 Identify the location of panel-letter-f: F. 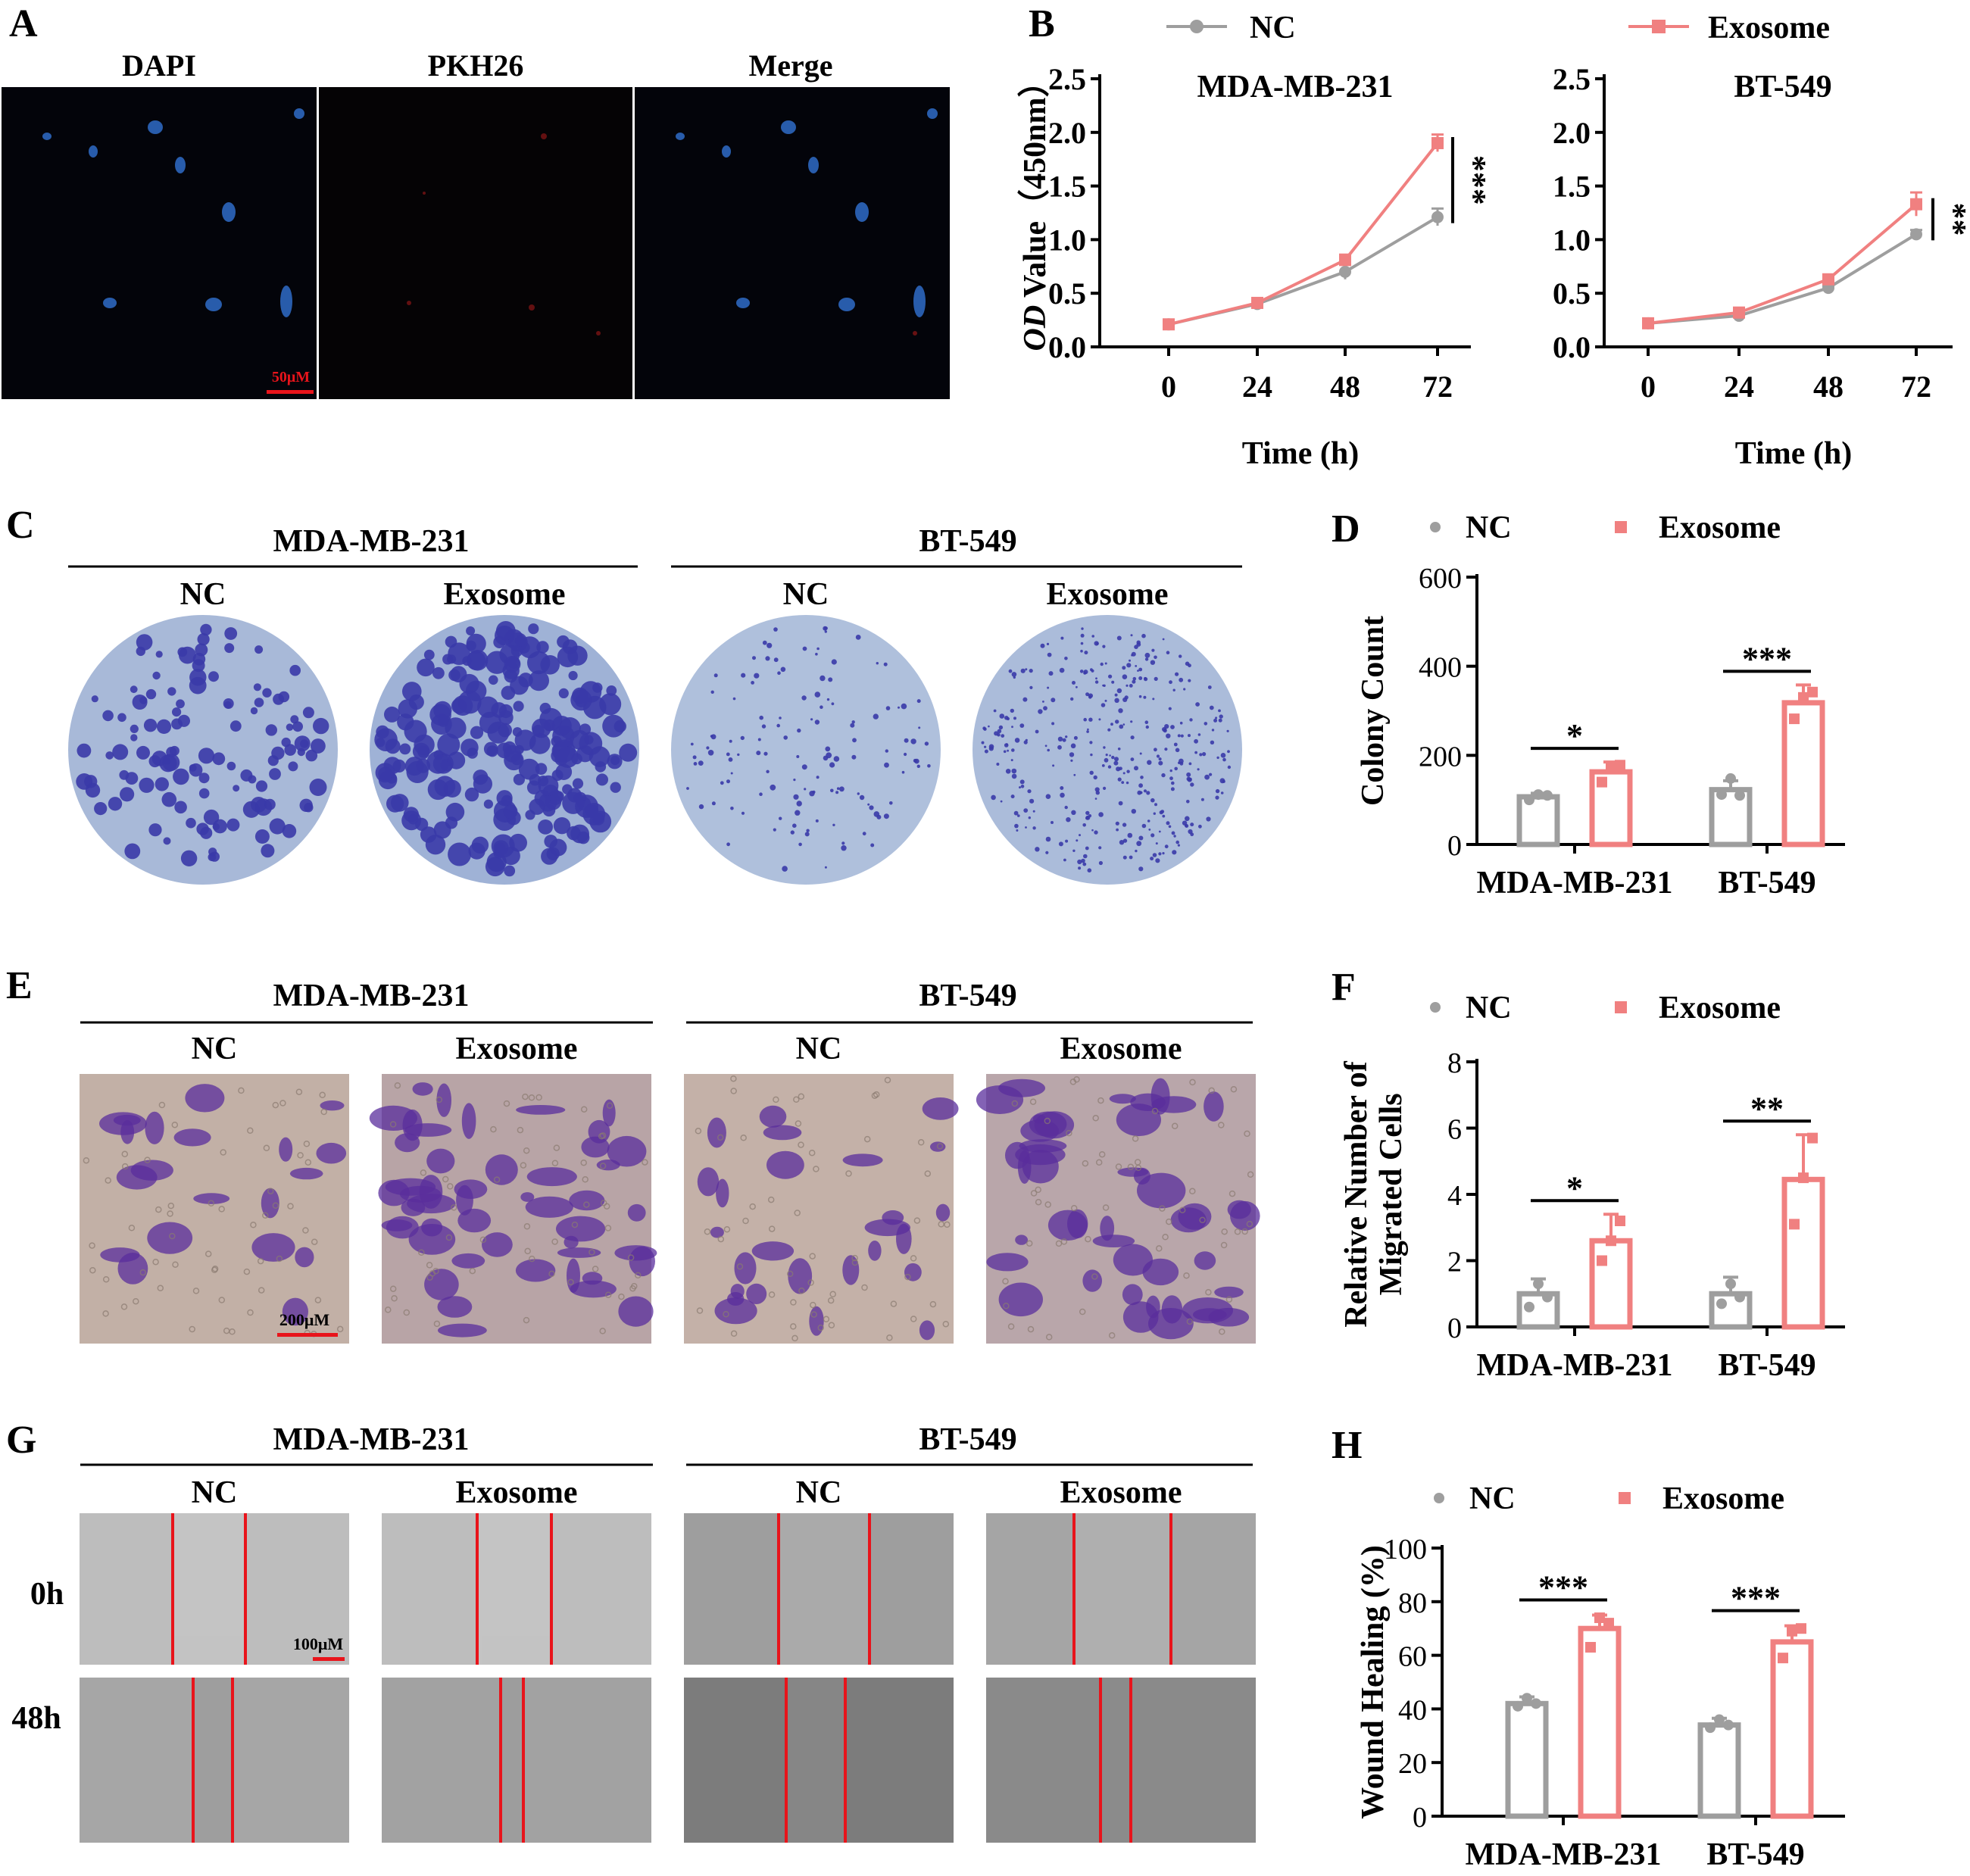
(1344, 988).